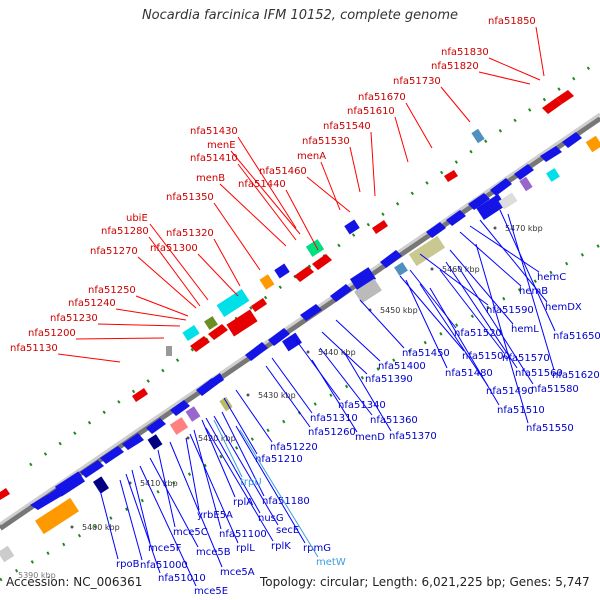 The width and height of the screenshot is (600, 600). I want to click on gene-label-rplK: rplK, so click(281, 546).